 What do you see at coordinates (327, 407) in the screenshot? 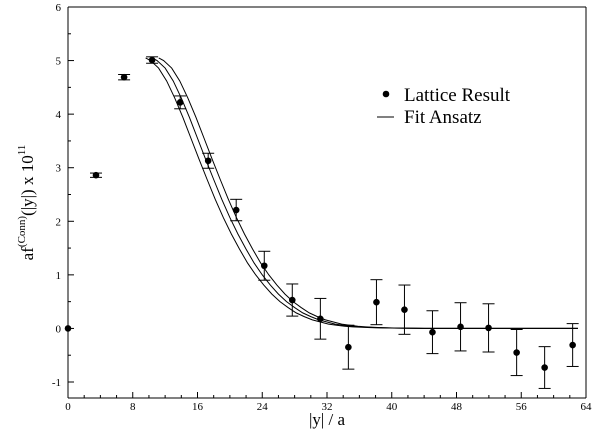
I see `x-tick-label: 32` at bounding box center [327, 407].